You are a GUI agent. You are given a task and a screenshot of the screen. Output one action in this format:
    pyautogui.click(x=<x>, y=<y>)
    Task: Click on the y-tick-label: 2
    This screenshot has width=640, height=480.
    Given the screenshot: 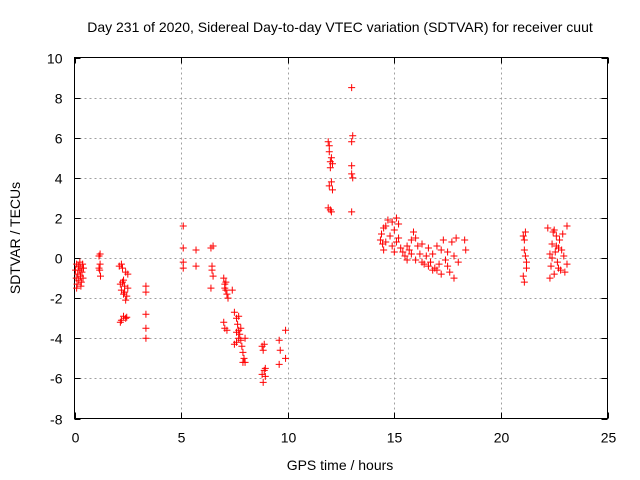 What is the action you would take?
    pyautogui.click(x=59, y=219)
    